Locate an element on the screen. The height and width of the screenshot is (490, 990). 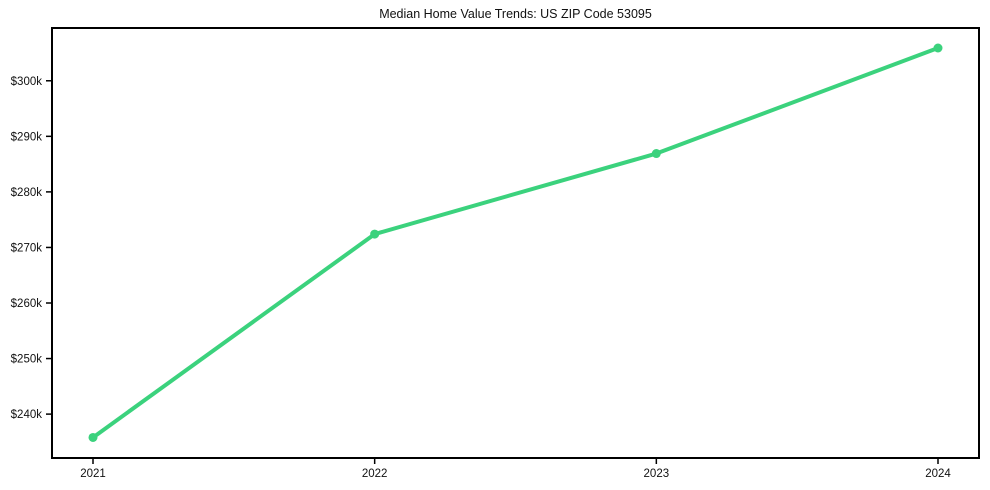
x-tick-label: 2024 is located at coordinates (938, 474).